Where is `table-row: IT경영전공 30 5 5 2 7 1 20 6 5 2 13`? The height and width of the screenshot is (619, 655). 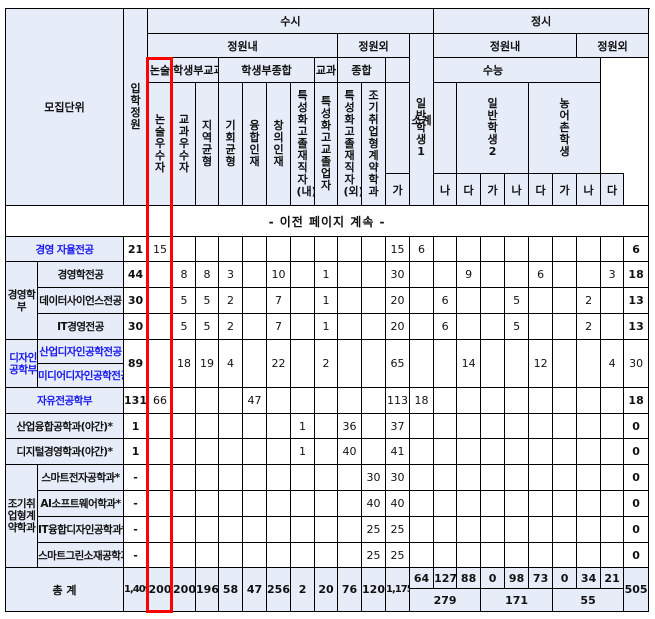 table-row: IT경영전공 30 5 5 2 7 1 20 6 5 2 13 is located at coordinates (328, 326).